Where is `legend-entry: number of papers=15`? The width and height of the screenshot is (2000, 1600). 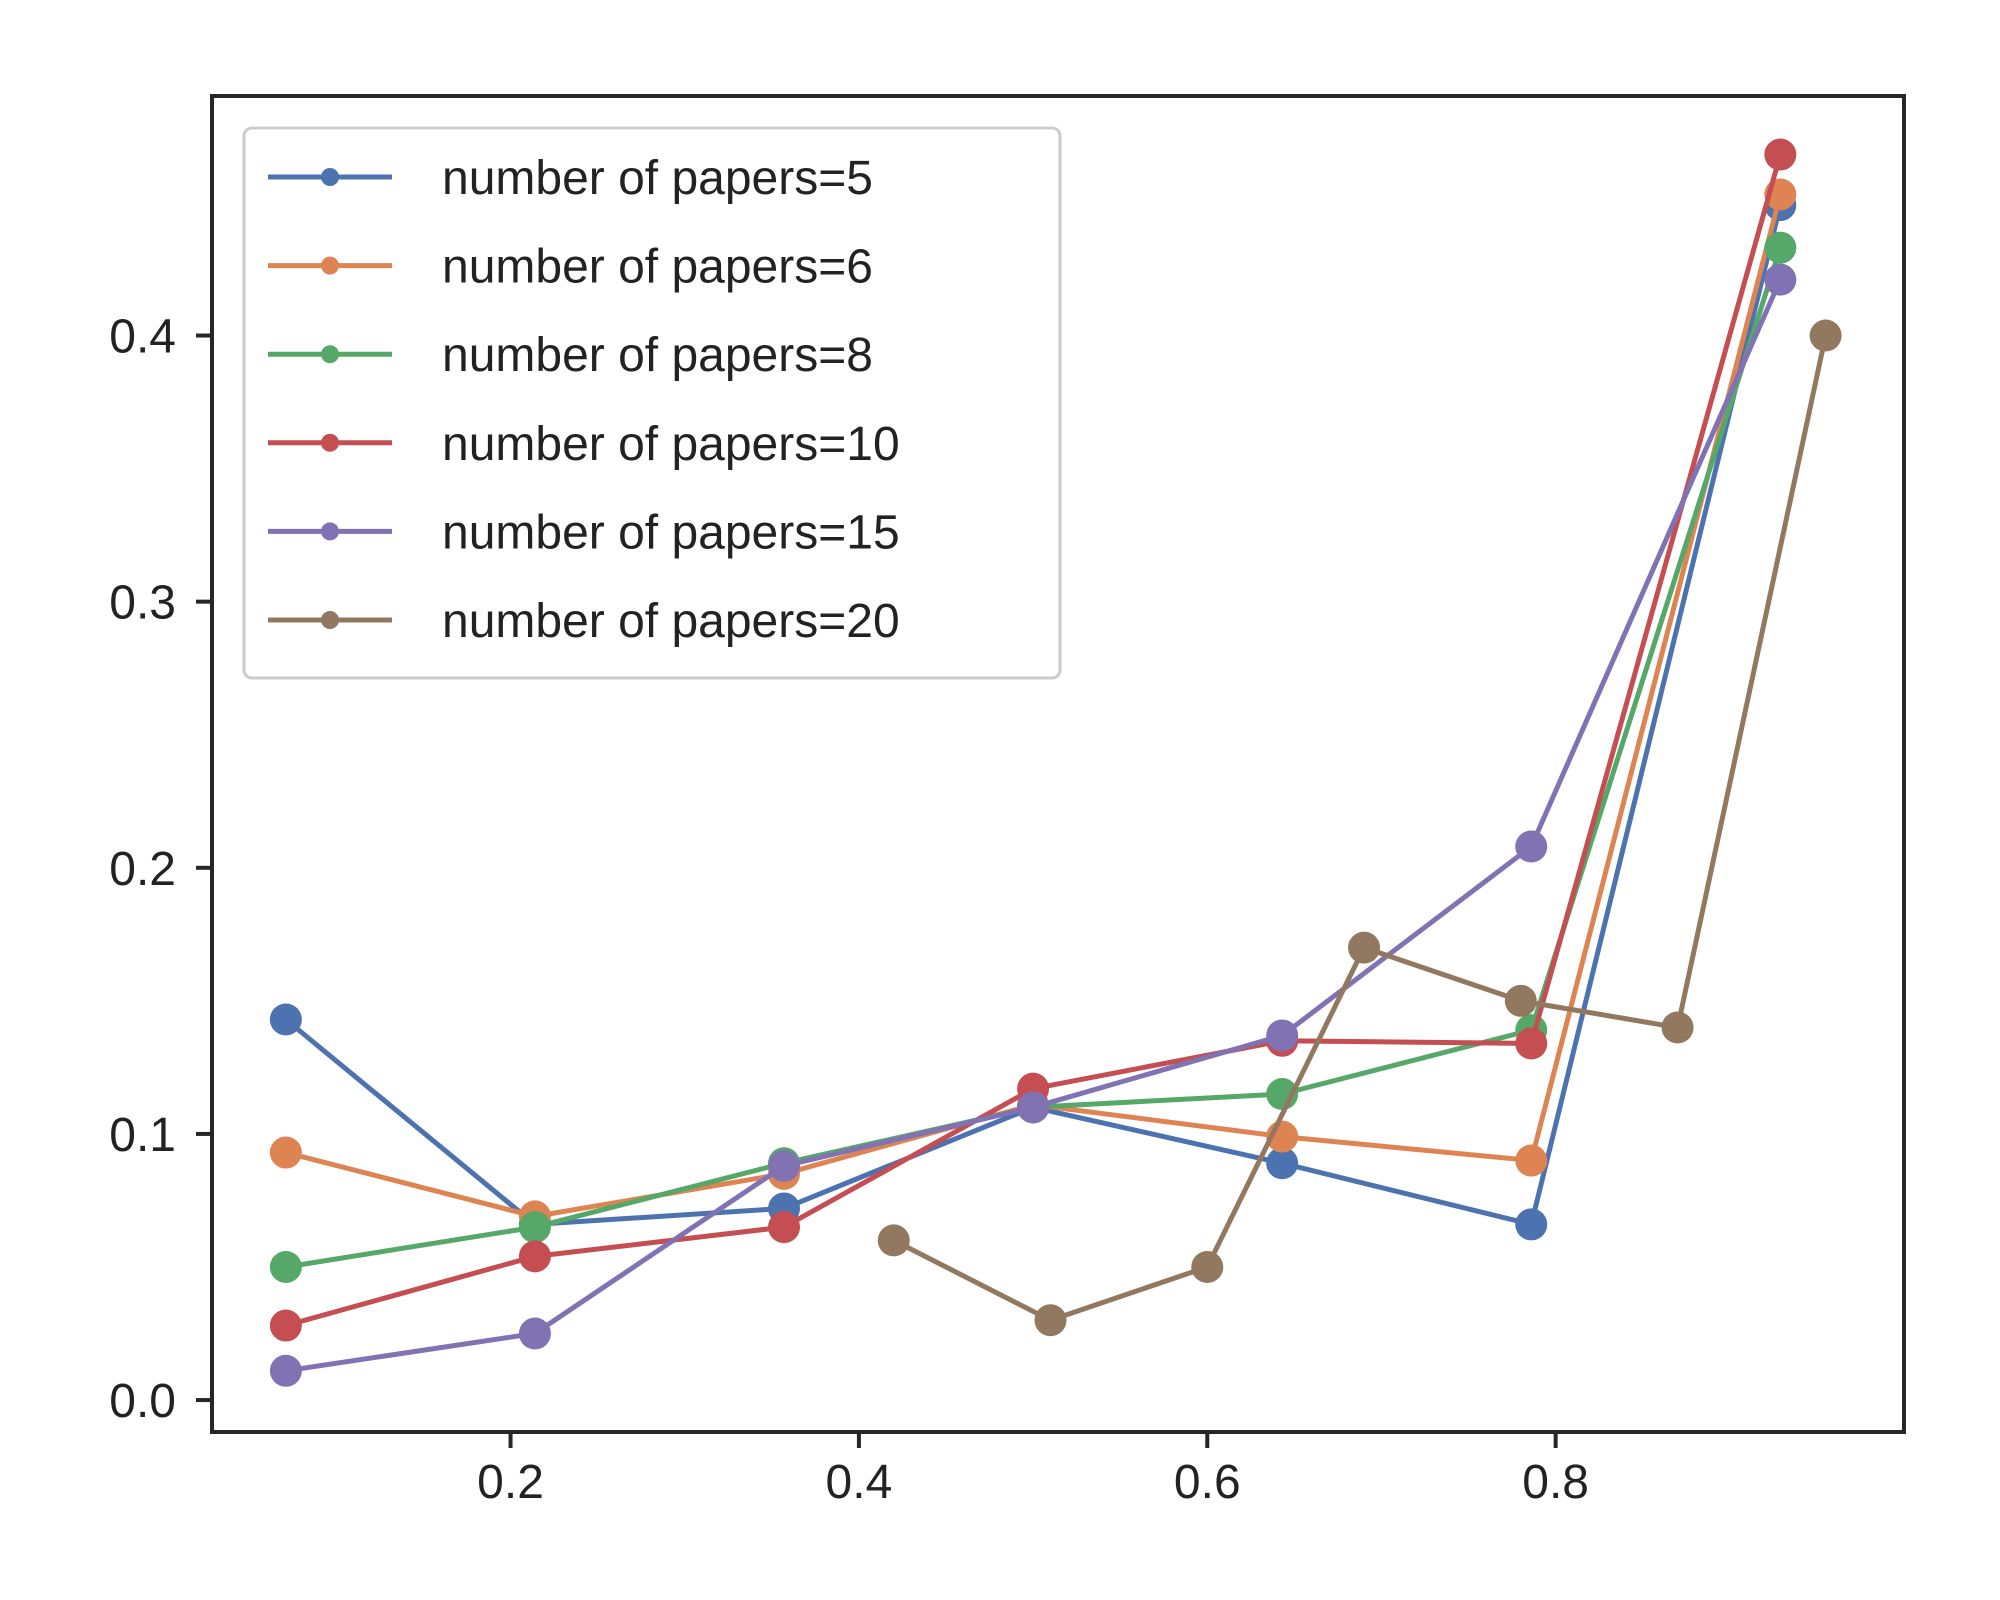
legend-entry: number of papers=15 is located at coordinates (584, 532).